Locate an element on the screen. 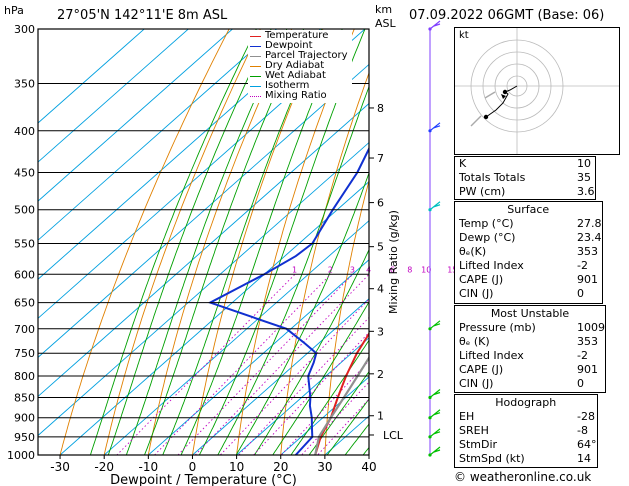 This screenshot has height=486, width=629. pressure-tick-label: 450 is located at coordinates (24, 172).